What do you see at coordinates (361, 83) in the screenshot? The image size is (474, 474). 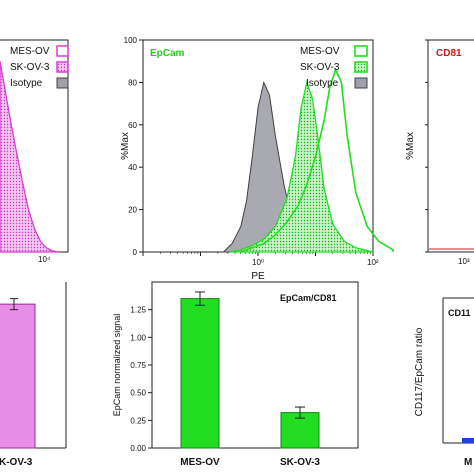 I see `hist-epcam-legend-isotype-swatch` at bounding box center [361, 83].